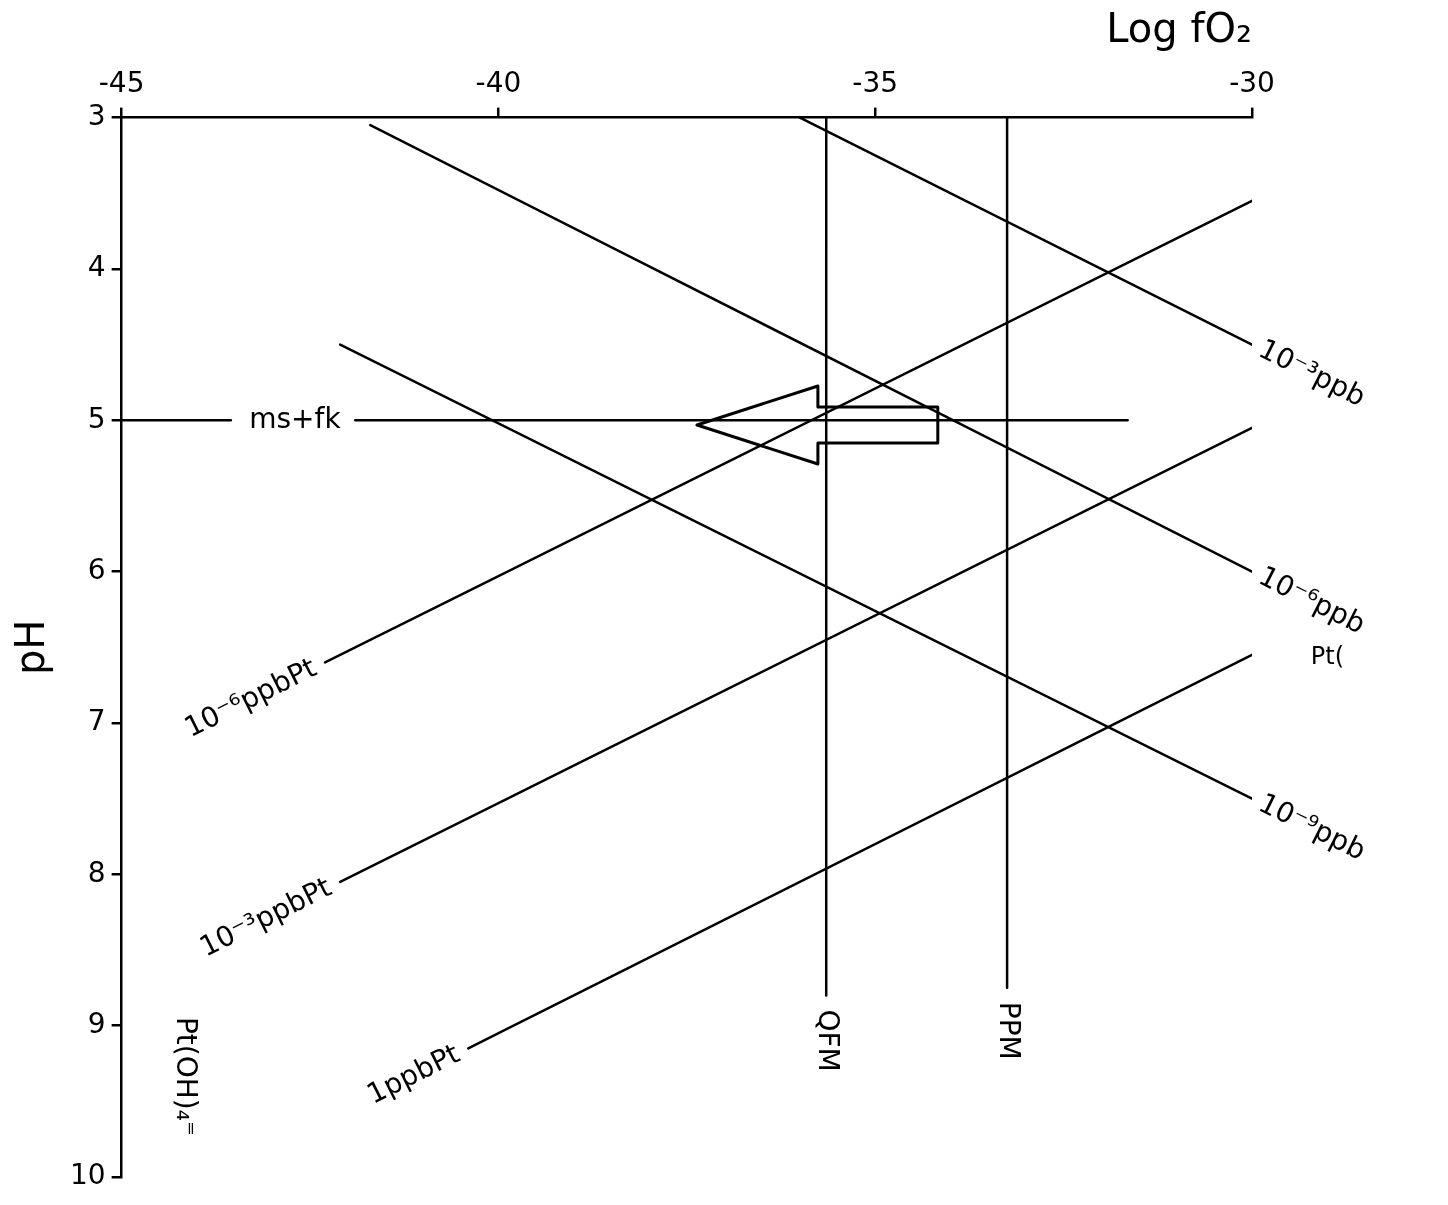 Image resolution: width=1448 pixels, height=1205 pixels. Describe the element at coordinates (121, 83) in the screenshot. I see `x-tick-label: -45` at that location.